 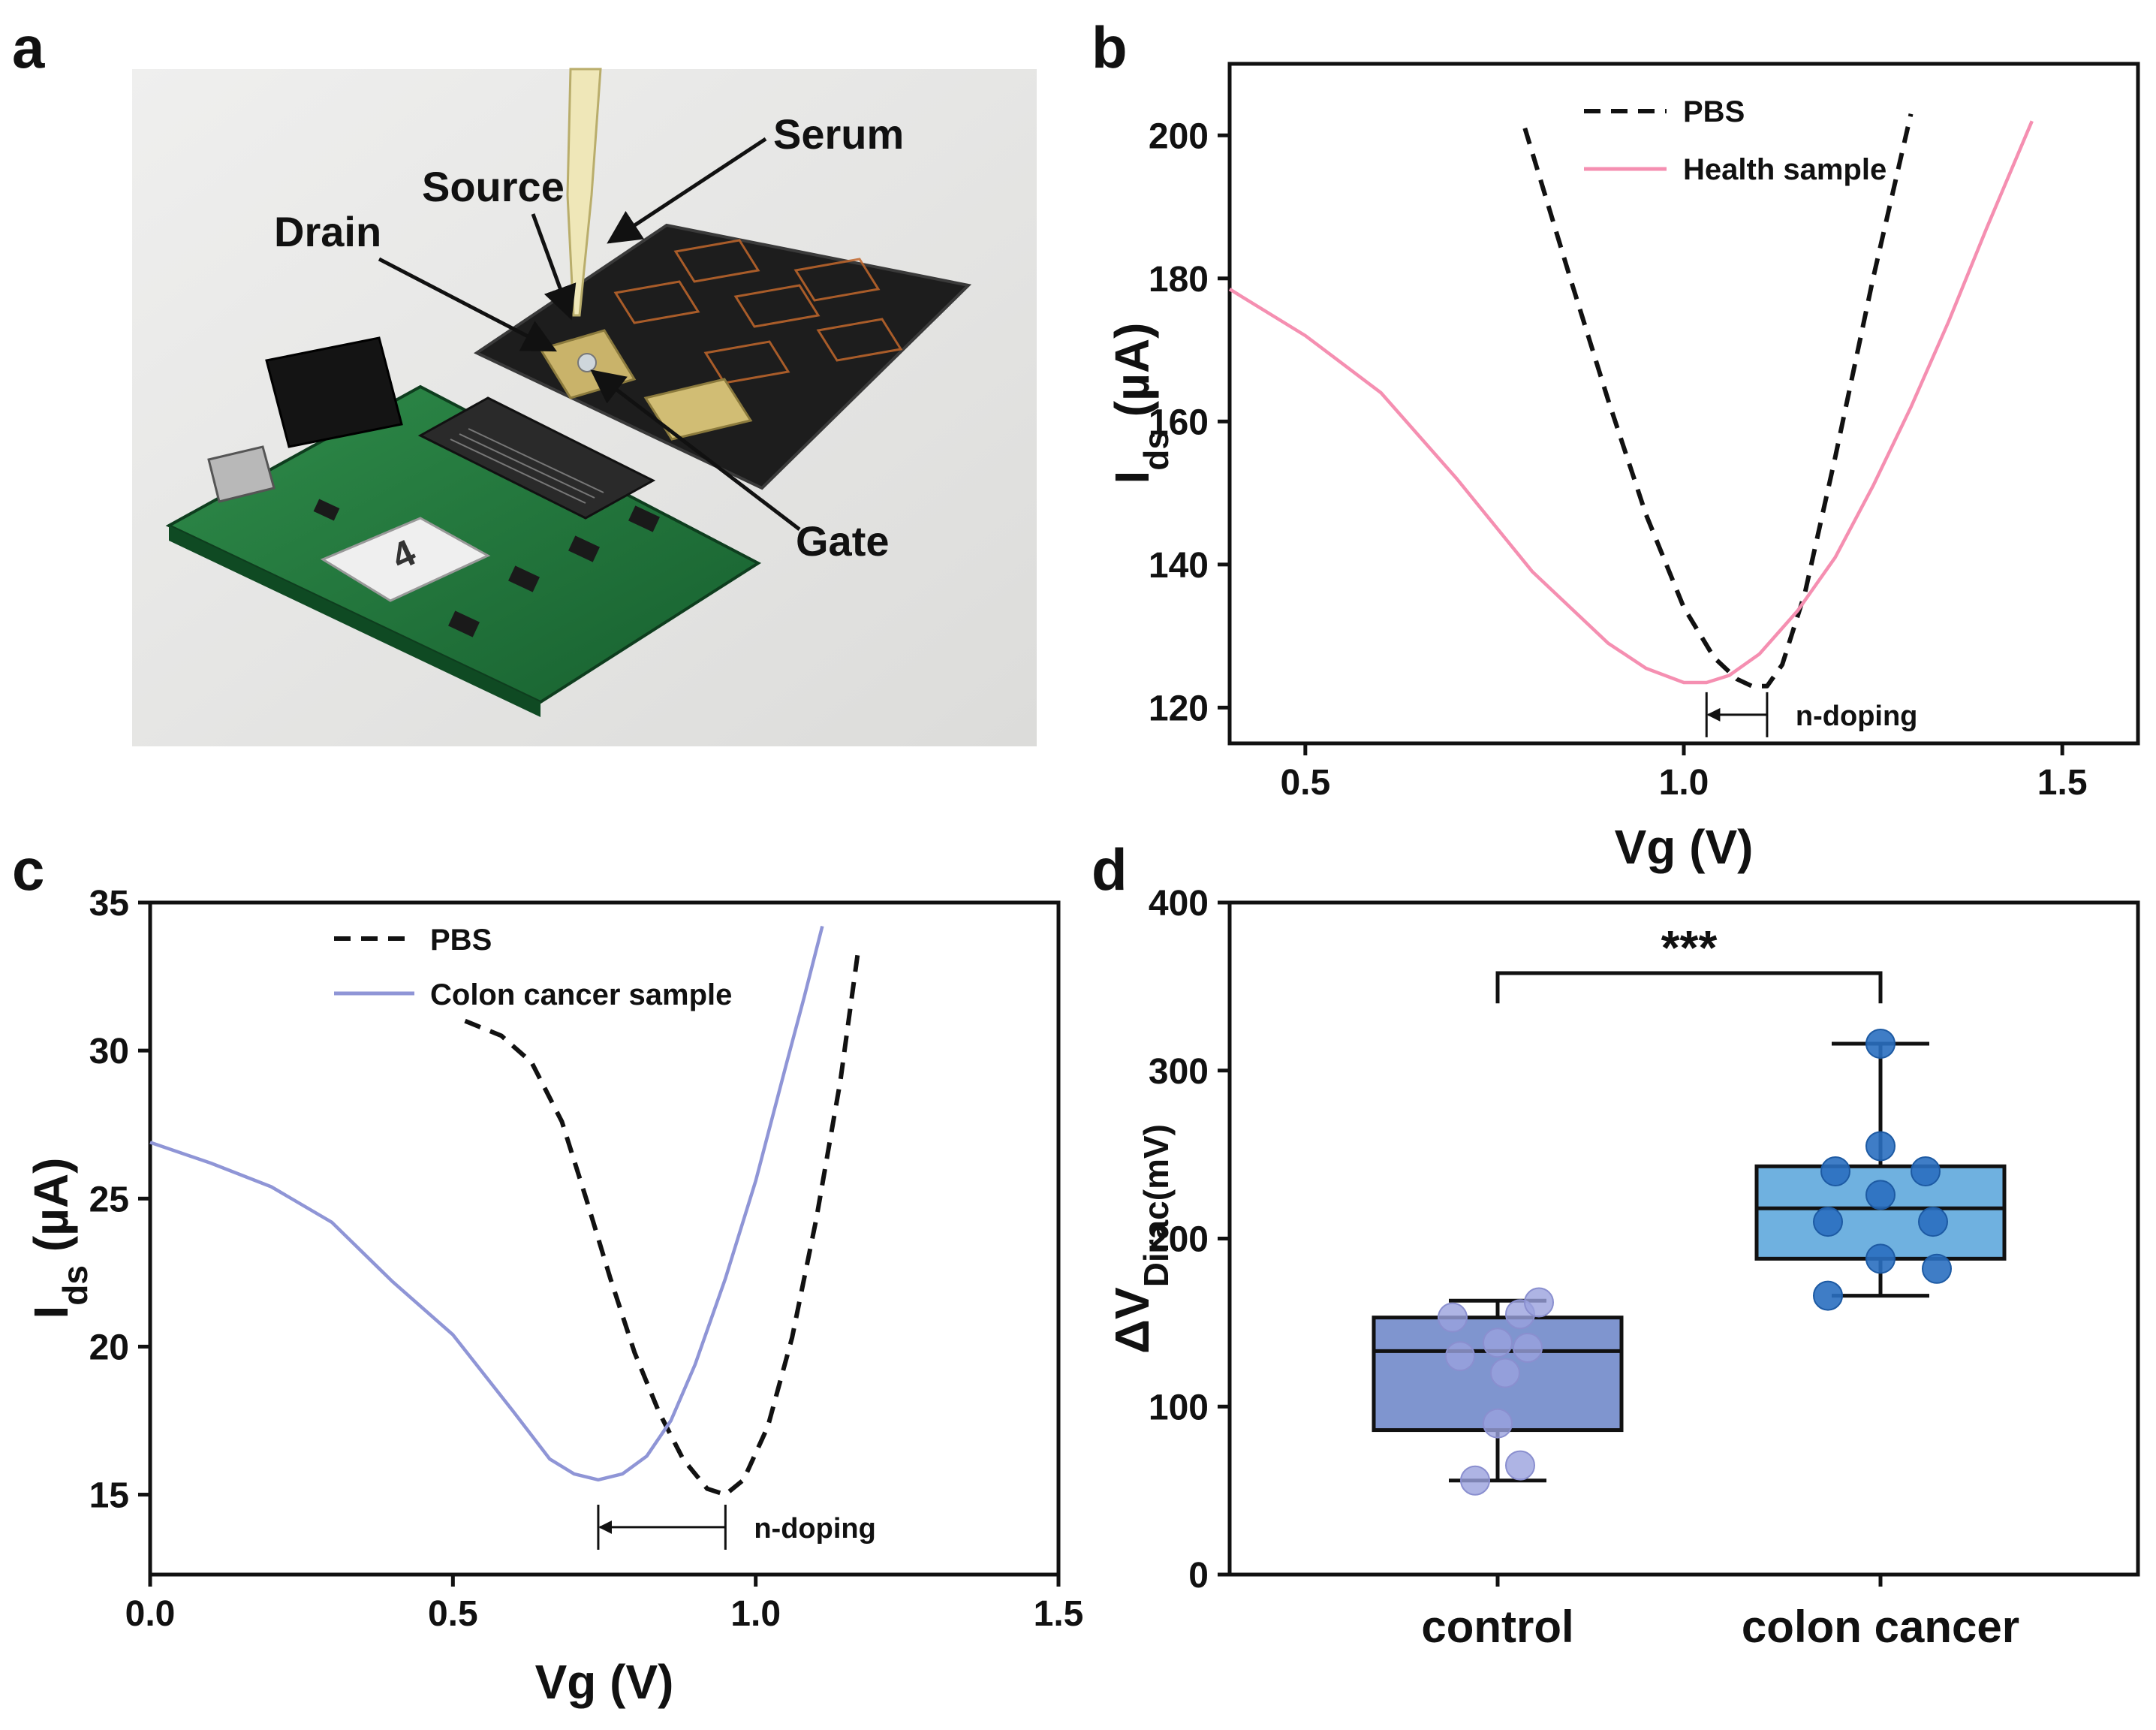 What do you see at coordinates (533, 967) in the screenshot?
I see `chart-c-legend: PBS Colon cancer sample` at bounding box center [533, 967].